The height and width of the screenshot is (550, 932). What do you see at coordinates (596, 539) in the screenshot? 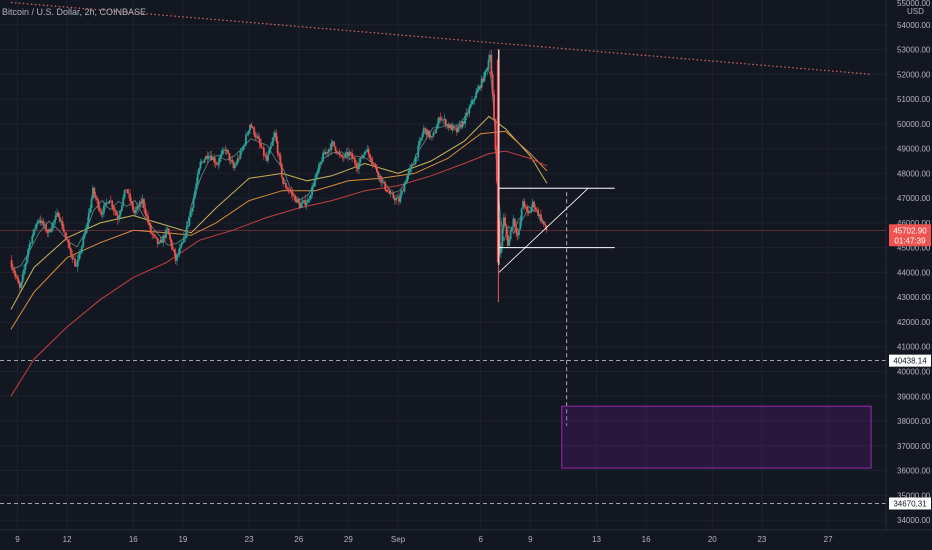
I see `time-tick-label: 13` at bounding box center [596, 539].